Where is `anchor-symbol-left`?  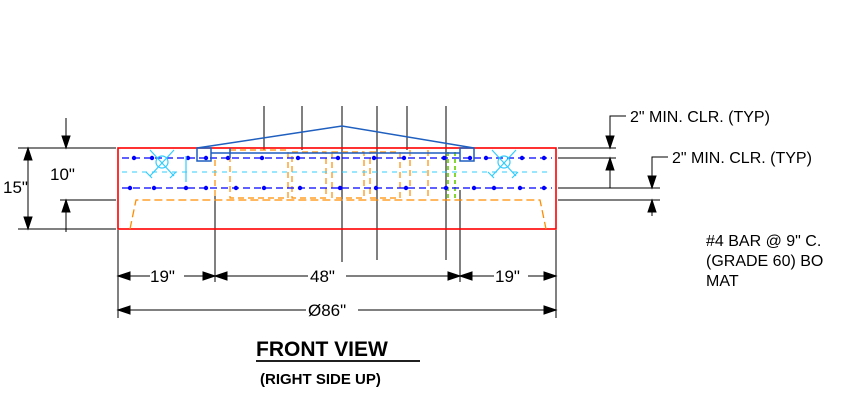
anchor-symbol-left is located at coordinates (166, 165).